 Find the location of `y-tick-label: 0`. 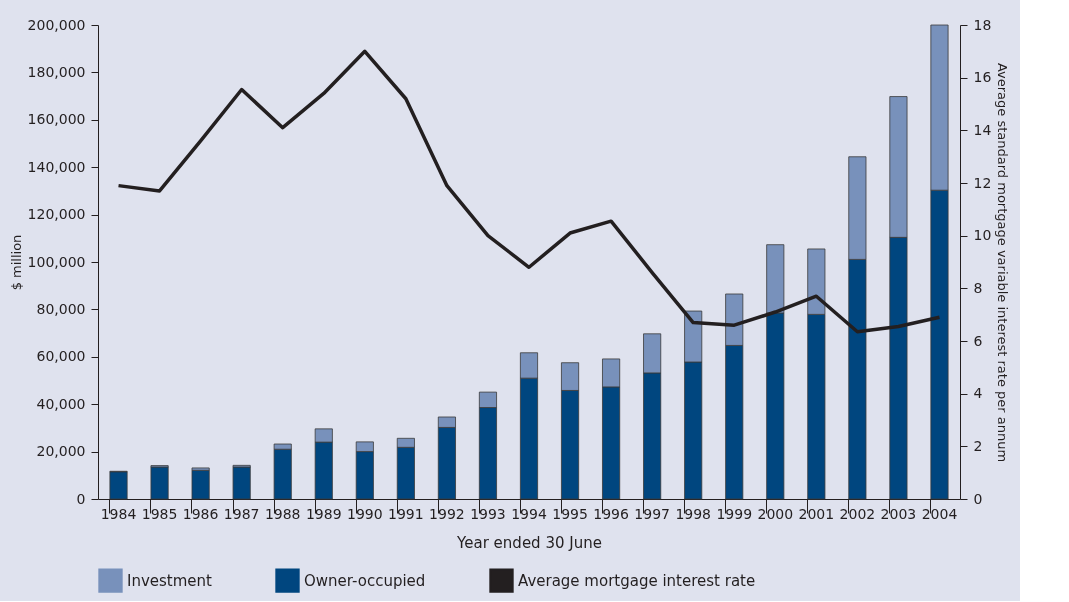

y-tick-label: 0 is located at coordinates (81, 498).